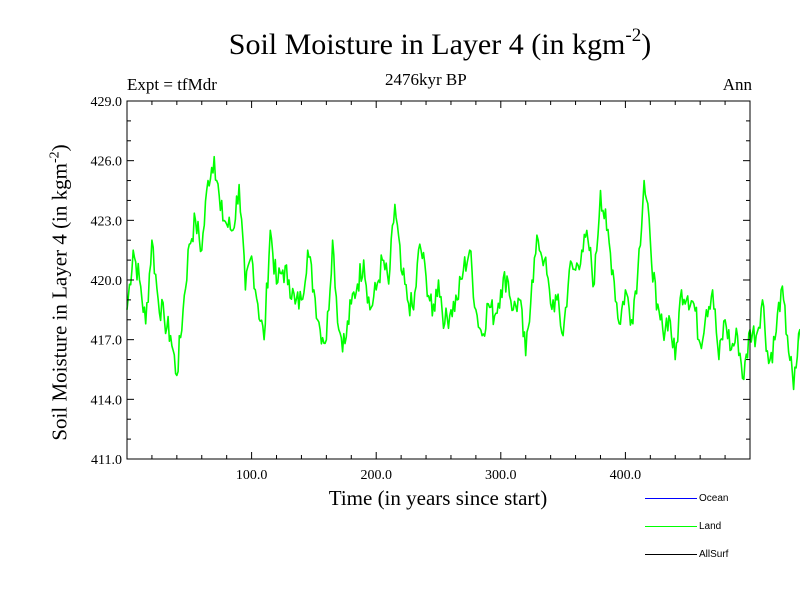  Describe the element at coordinates (107, 102) in the screenshot. I see `y-tick-label: 429.0` at that location.